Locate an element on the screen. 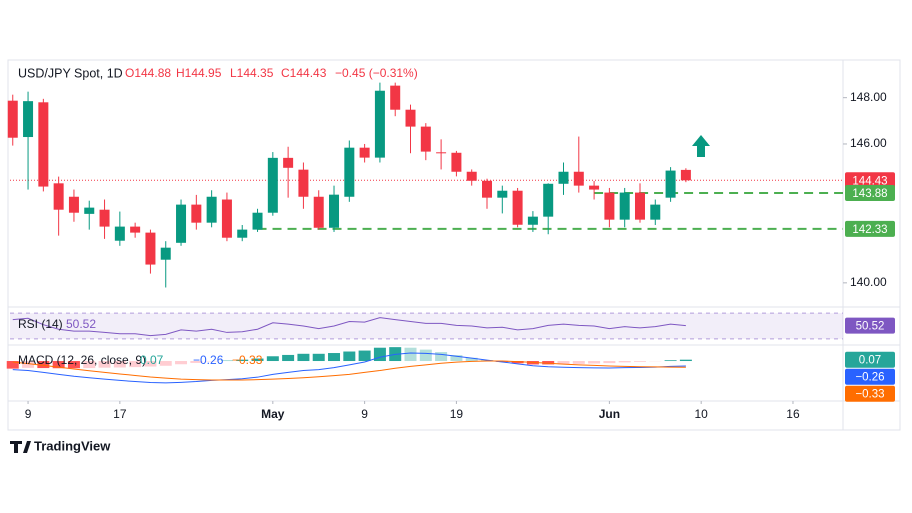 The width and height of the screenshot is (912, 513). ohlc-label: L144.35 is located at coordinates (252, 73).